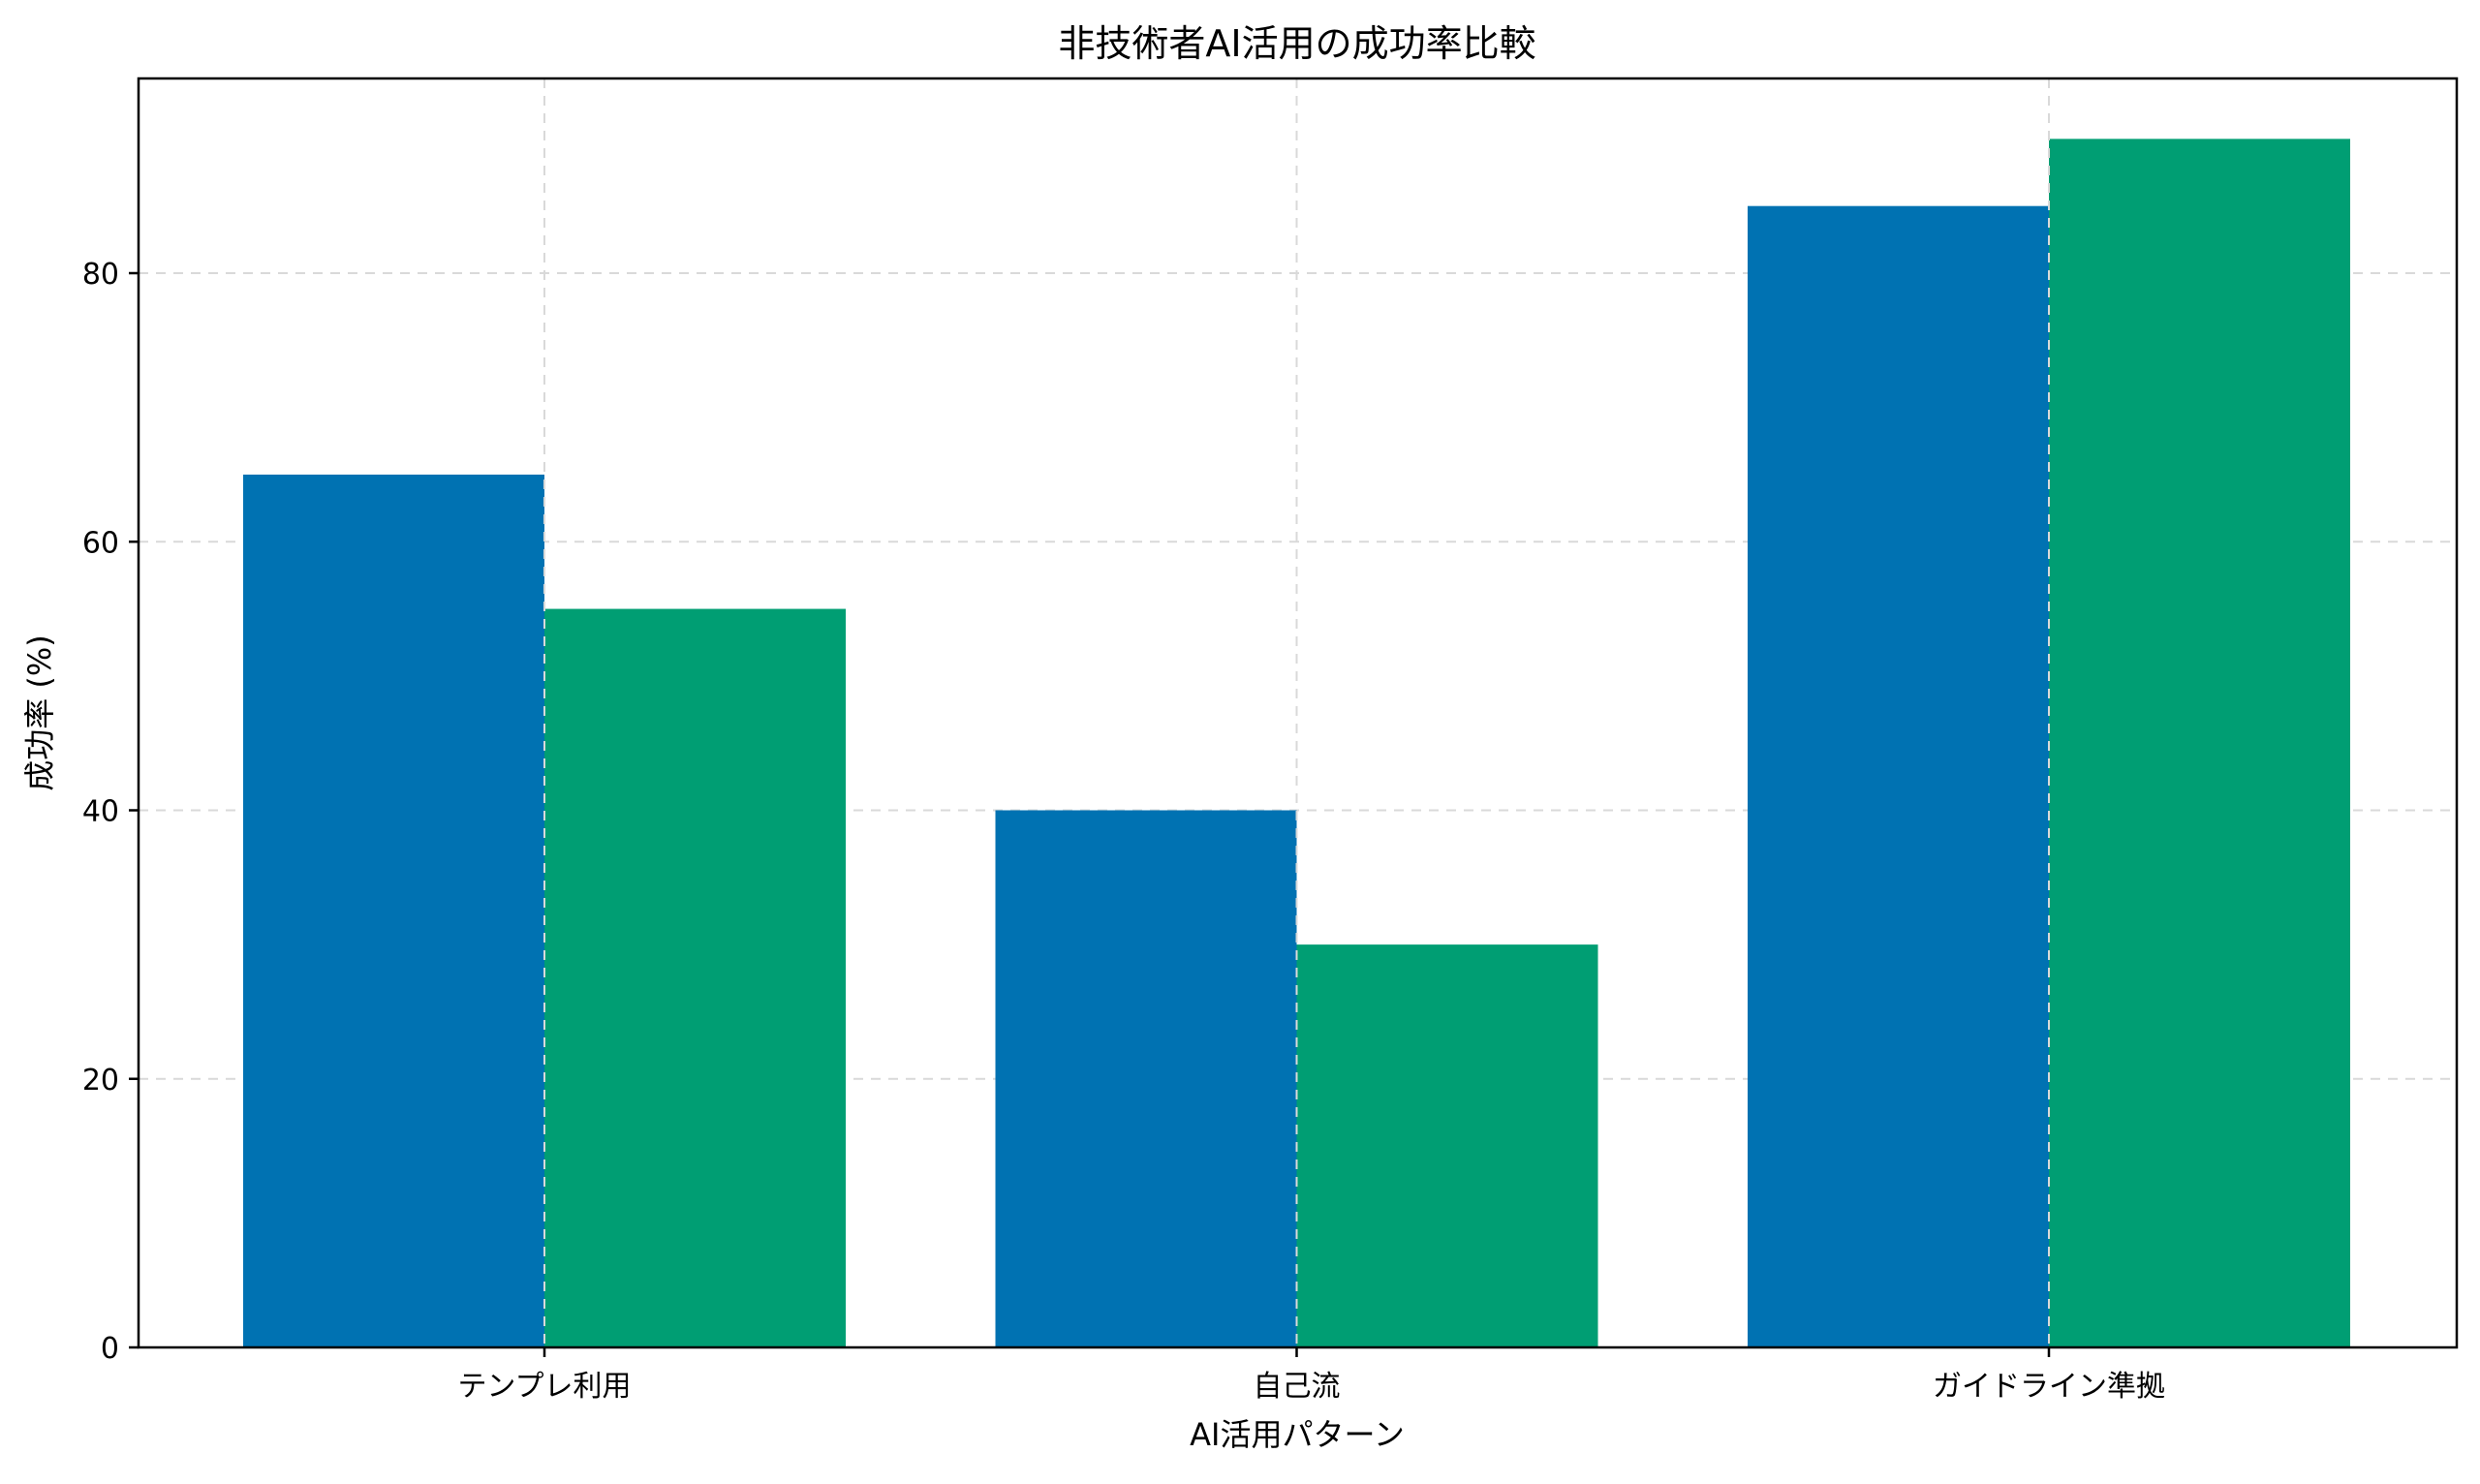 The image size is (2480, 1484). What do you see at coordinates (1297, 1387) in the screenshot?
I see `x-tick-label: 自己流` at bounding box center [1297, 1387].